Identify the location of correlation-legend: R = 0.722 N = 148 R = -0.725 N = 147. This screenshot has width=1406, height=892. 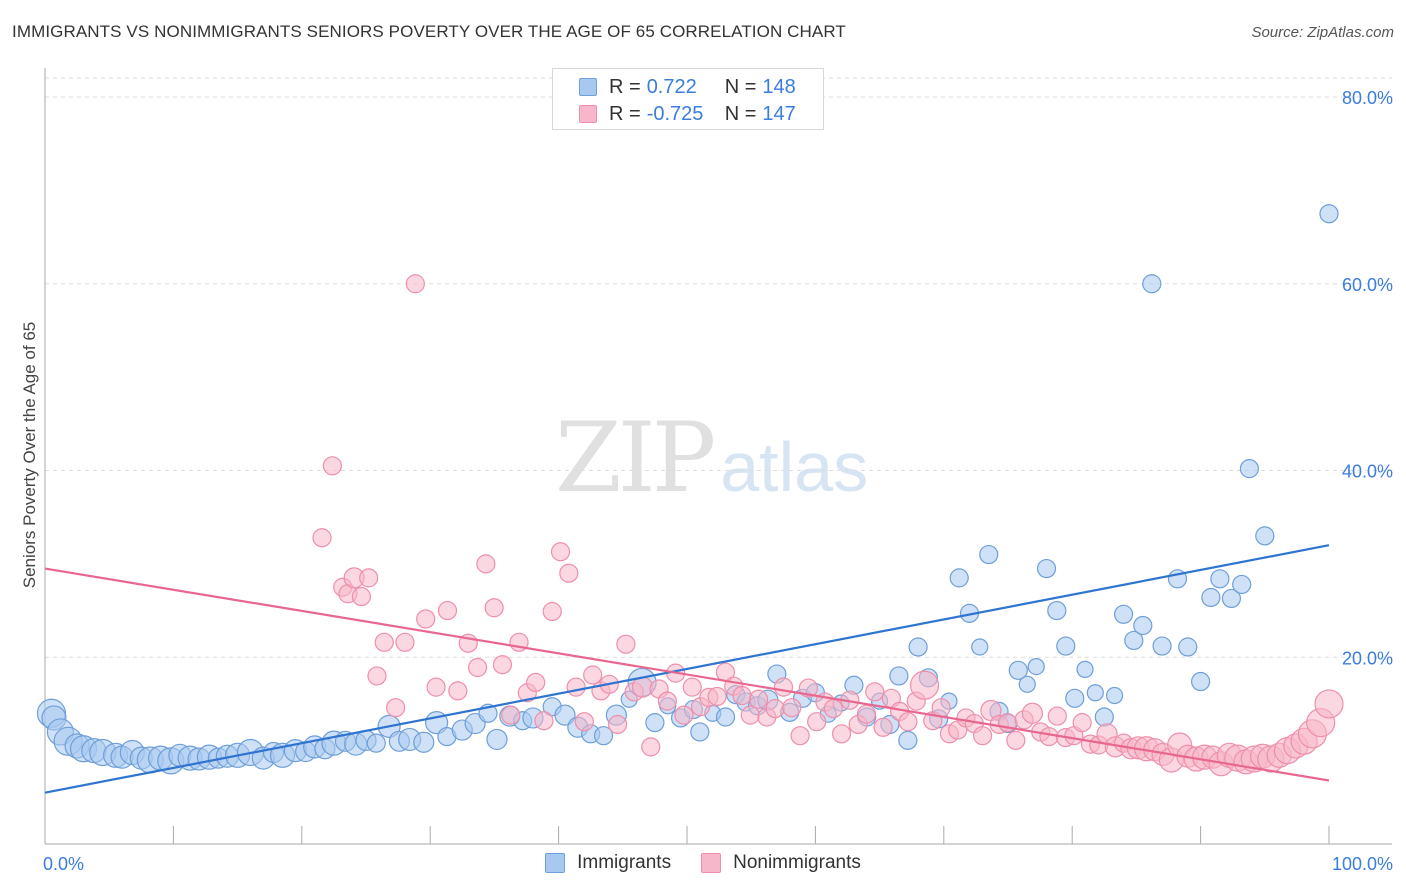
(688, 99).